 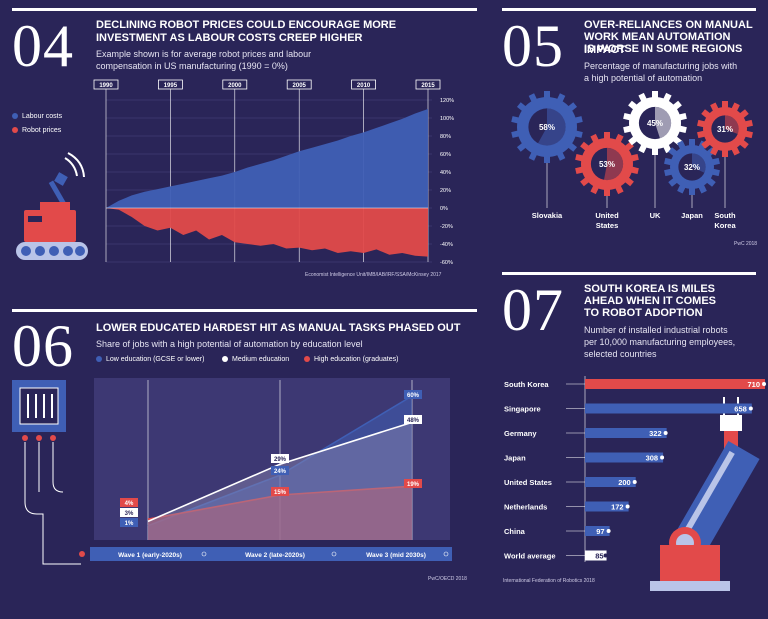 What do you see at coordinates (660, 342) in the screenshot?
I see `s07-subtitle-line2: per 10,000 manufacturing employees,` at bounding box center [660, 342].